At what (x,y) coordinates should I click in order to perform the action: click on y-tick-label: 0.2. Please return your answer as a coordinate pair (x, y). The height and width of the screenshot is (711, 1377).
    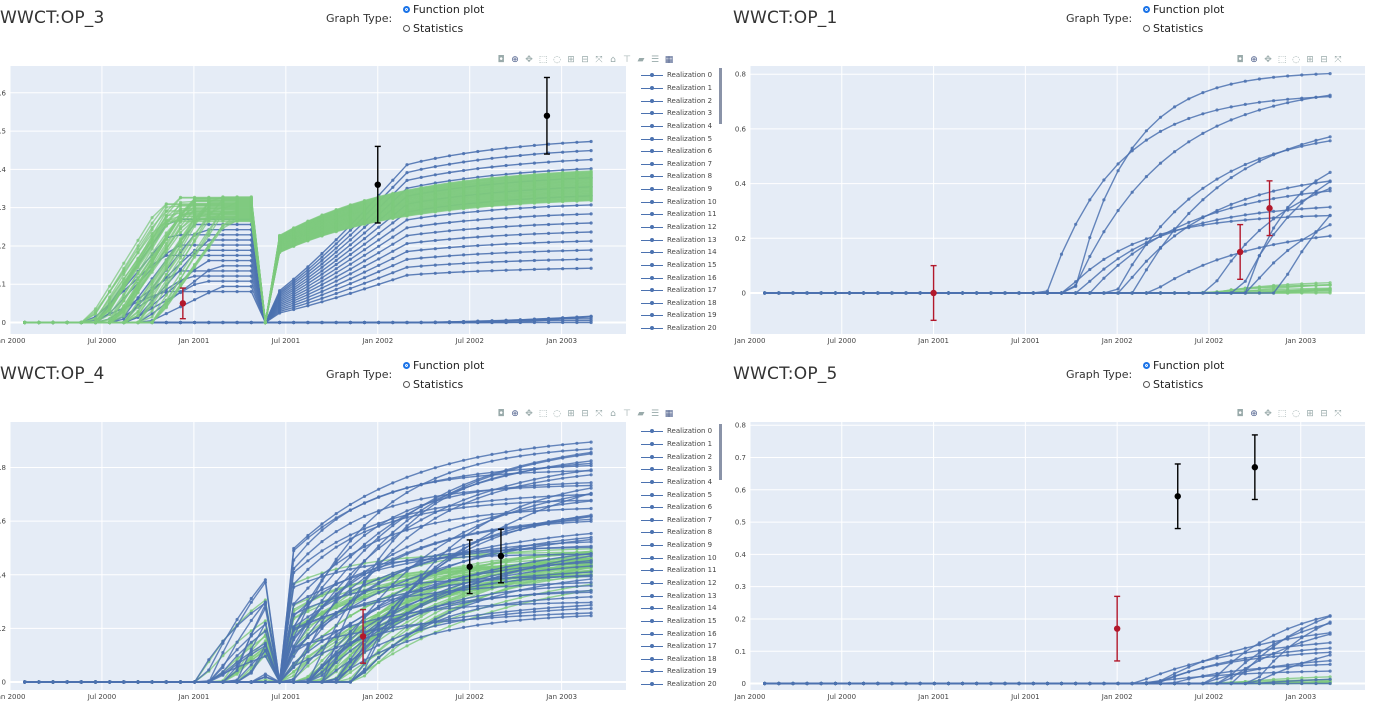
    Looking at the image, I should click on (740, 239).